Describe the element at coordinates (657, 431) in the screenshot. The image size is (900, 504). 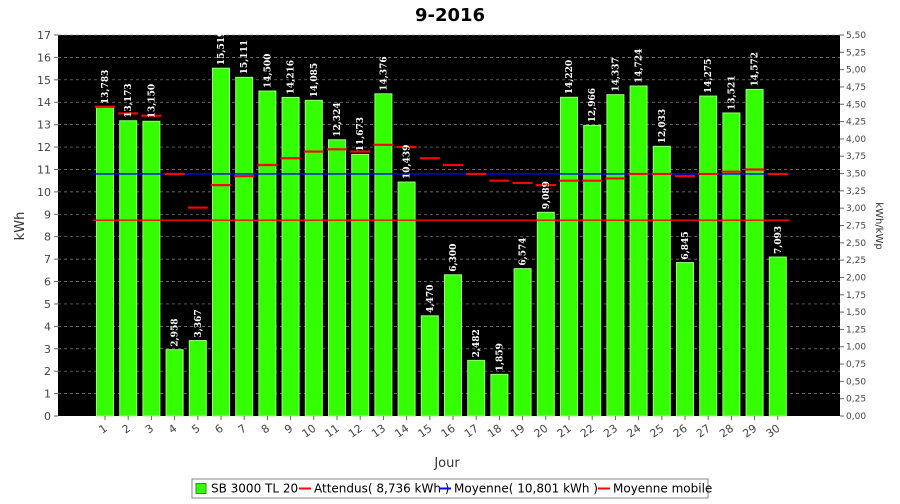
I see `x-tick-label: 25` at that location.